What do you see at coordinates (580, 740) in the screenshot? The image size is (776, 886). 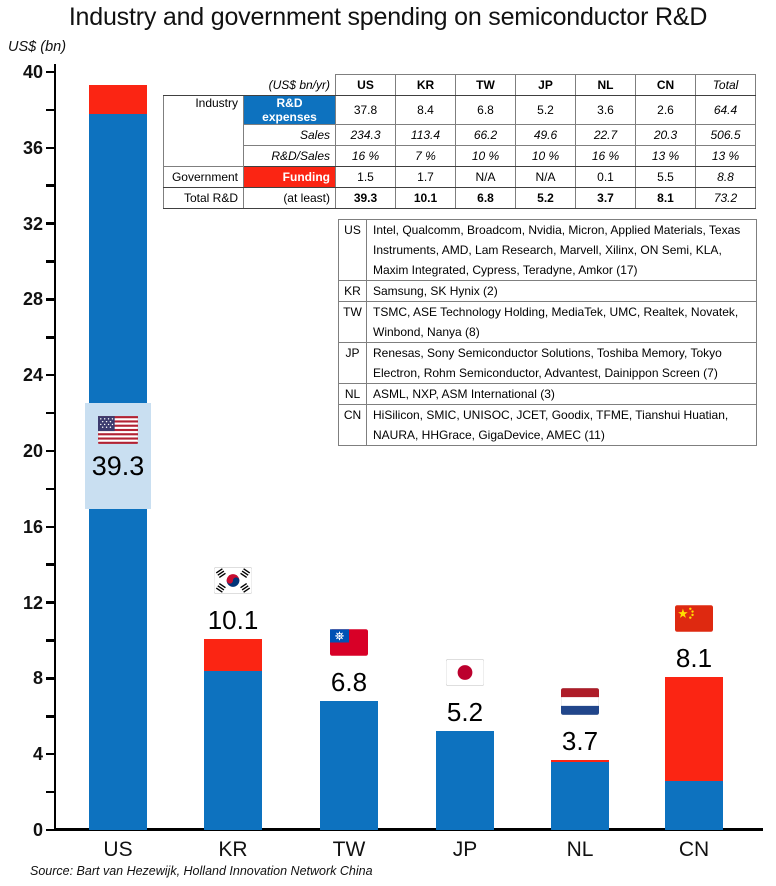 I see `bar-value-label: 3.7` at bounding box center [580, 740].